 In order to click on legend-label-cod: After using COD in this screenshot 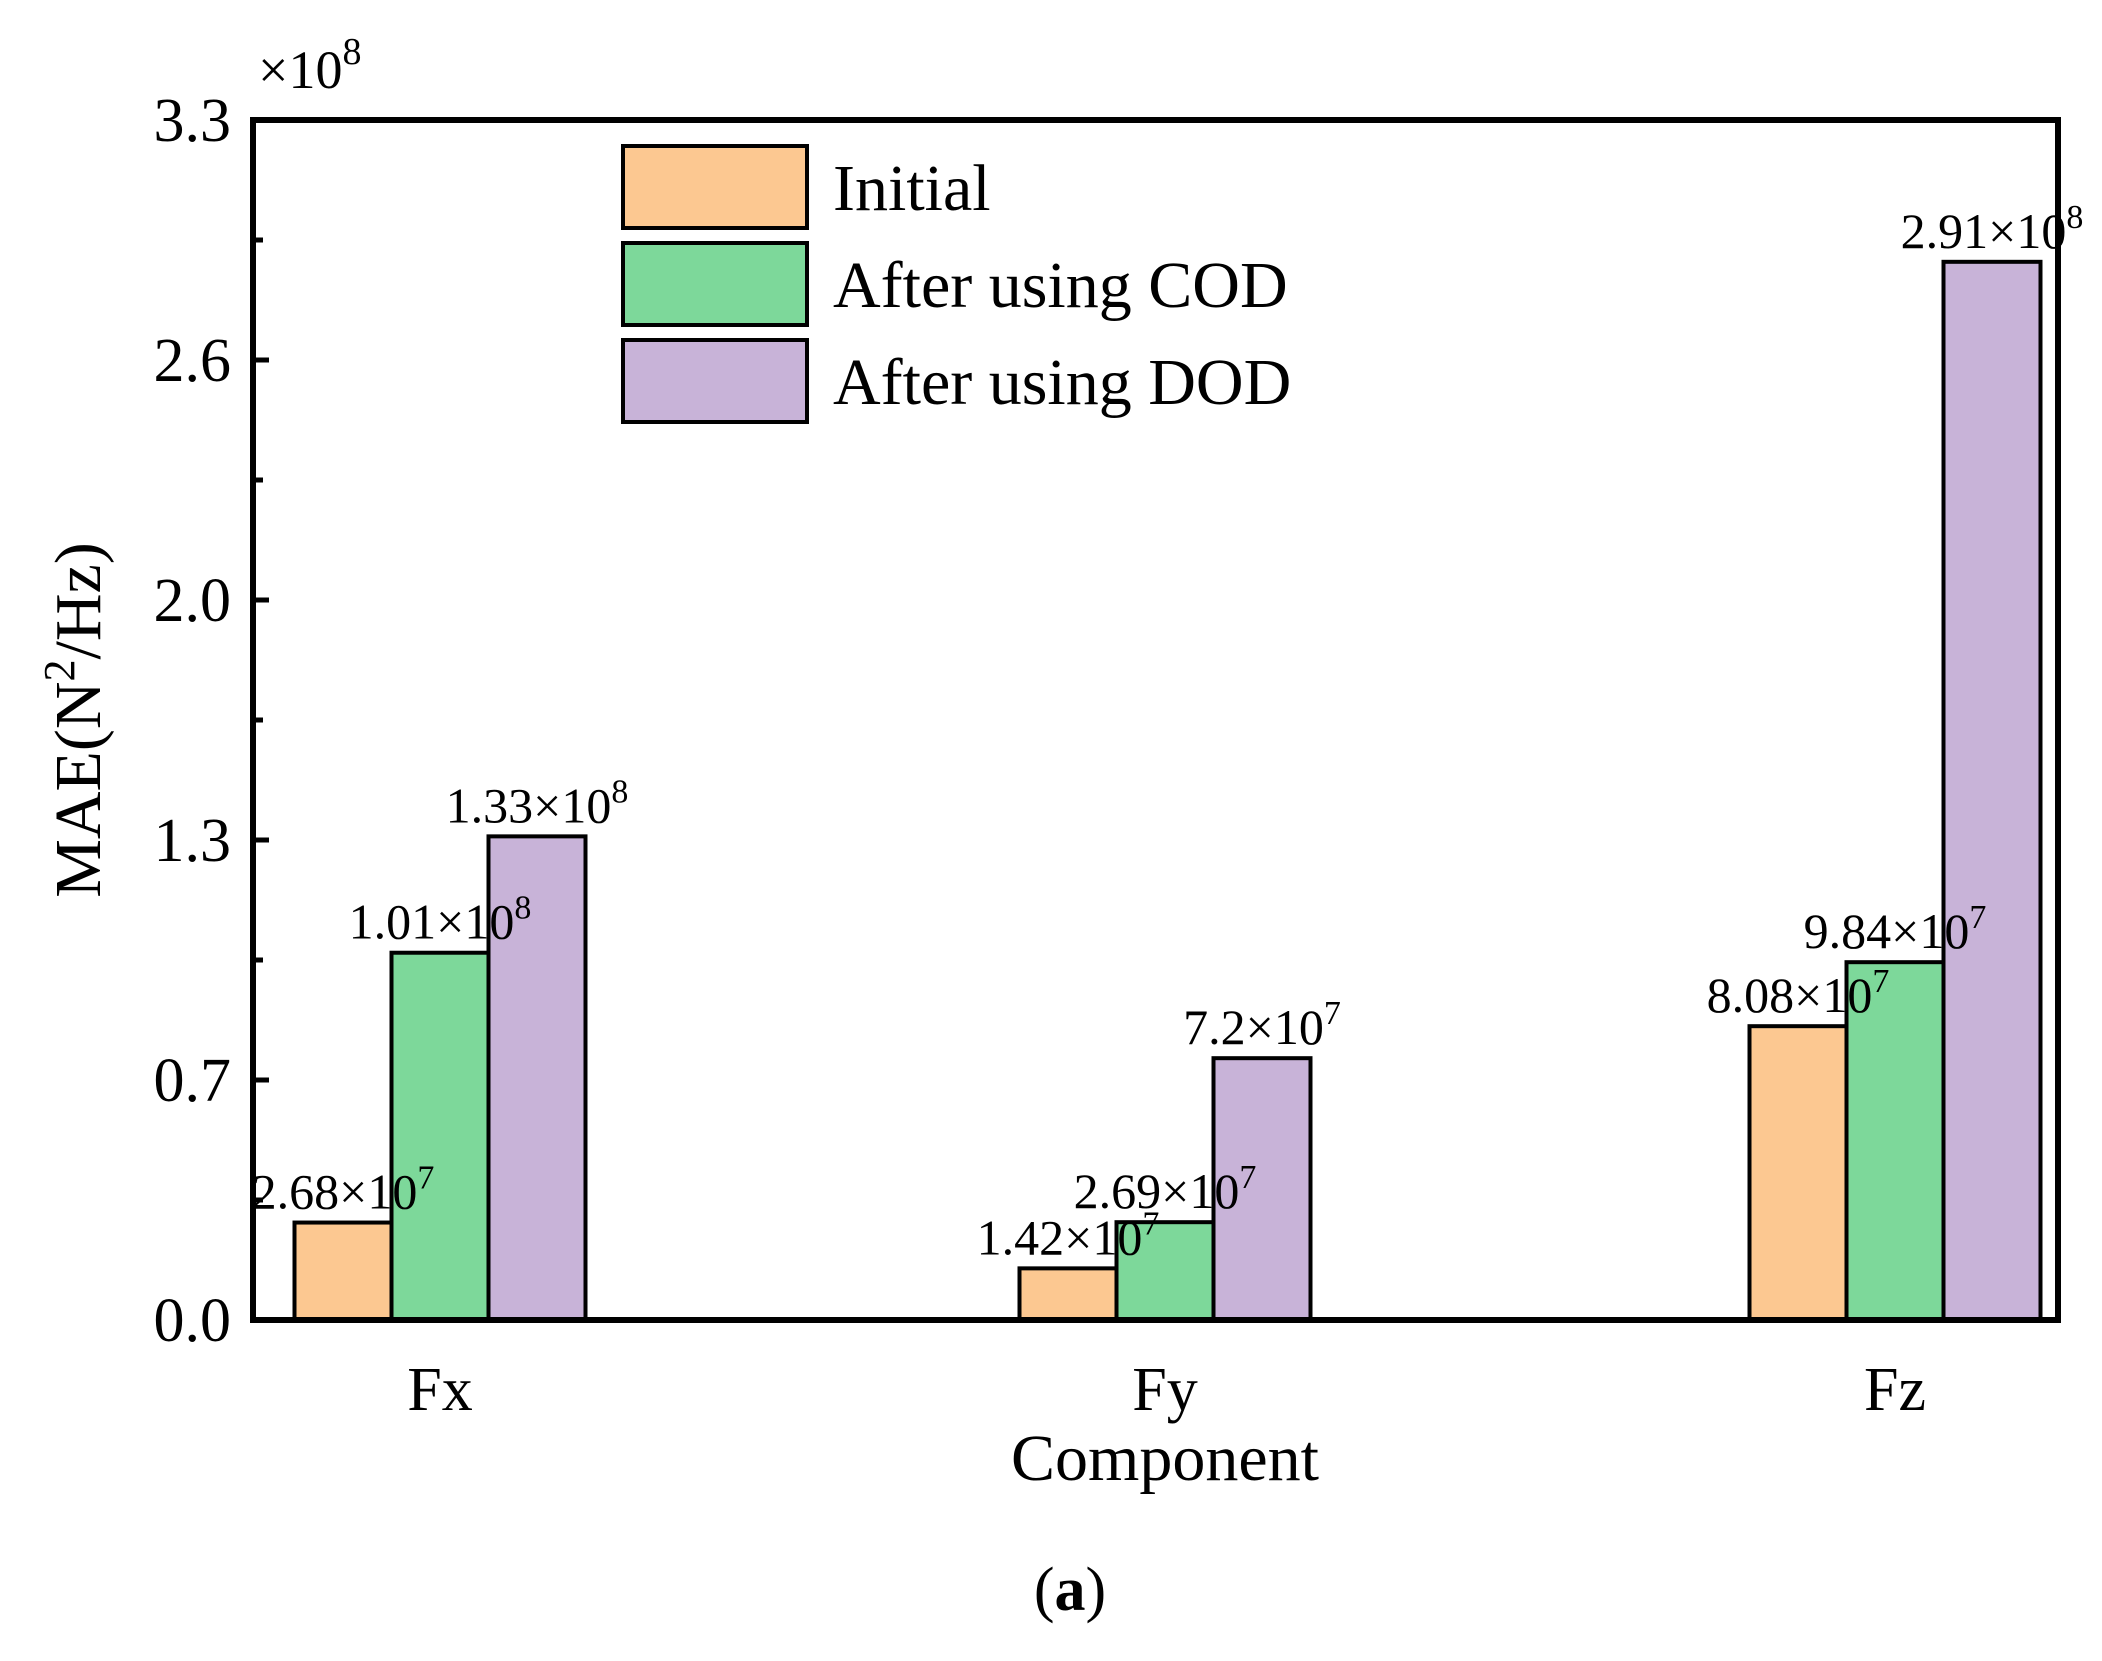, I will do `click(1060, 285)`.